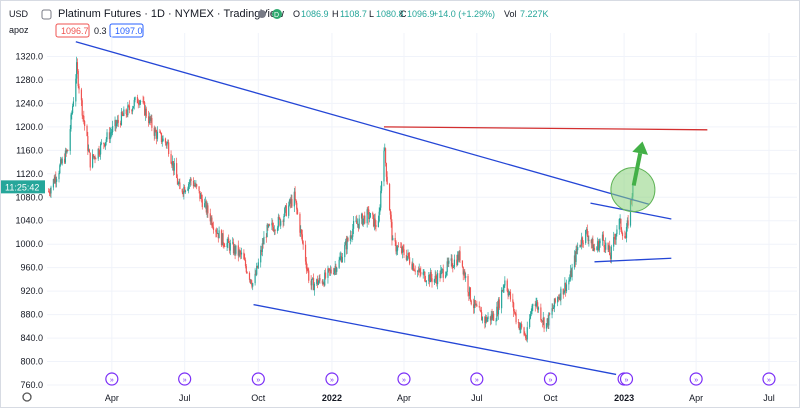 This screenshot has width=800, height=409. Describe the element at coordinates (440, 398) in the screenshot. I see `time-axis: Apr Jul Oct 2022 Apr Jul Oct 2023 Apr Jul` at that location.